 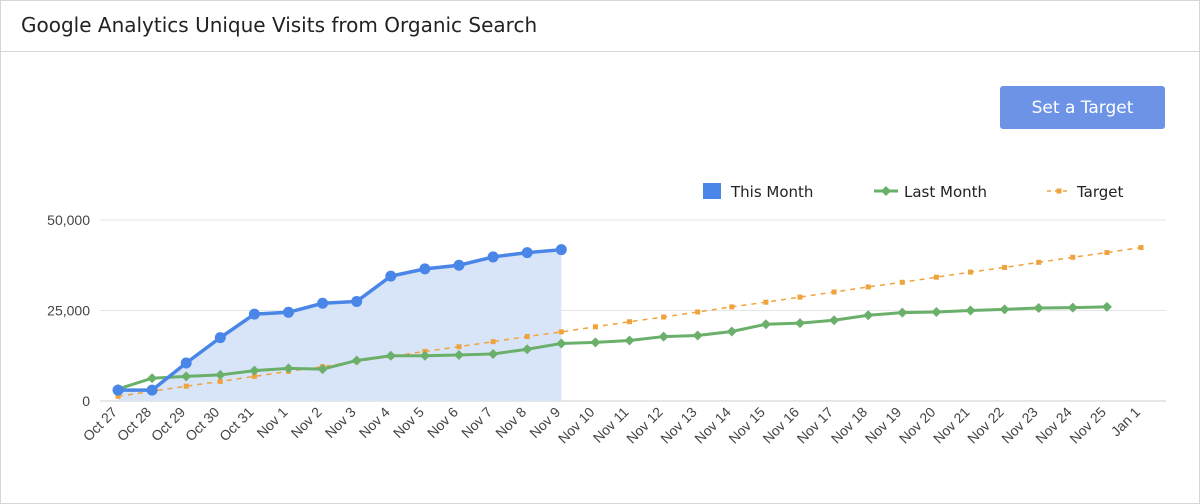 What do you see at coordinates (712, 425) in the screenshot?
I see `x-tick-label: Nov 14` at bounding box center [712, 425].